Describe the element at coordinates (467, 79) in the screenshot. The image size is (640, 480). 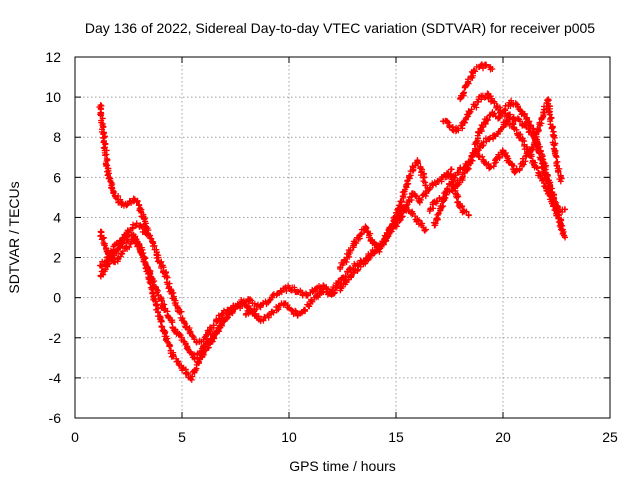
I see `track-k-mark` at that location.